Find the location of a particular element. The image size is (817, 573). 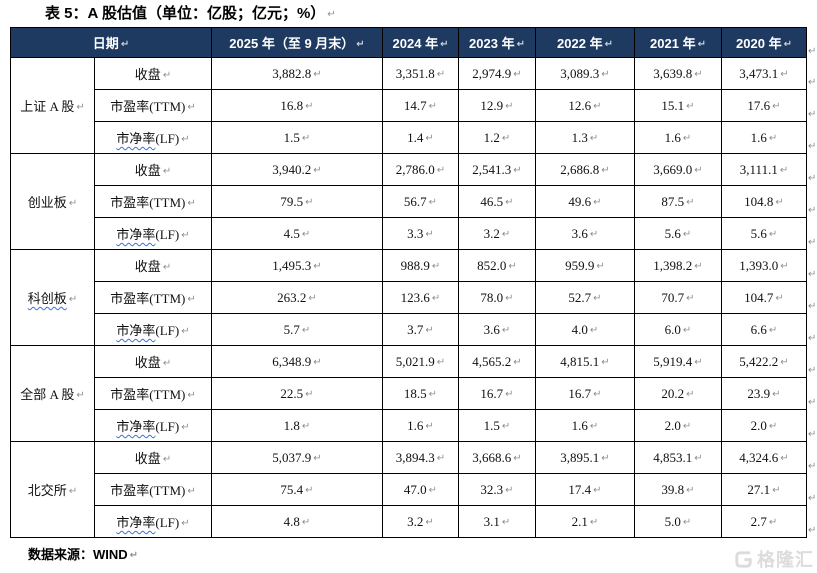

value-cell: 5.0 ↵ is located at coordinates (678, 521).